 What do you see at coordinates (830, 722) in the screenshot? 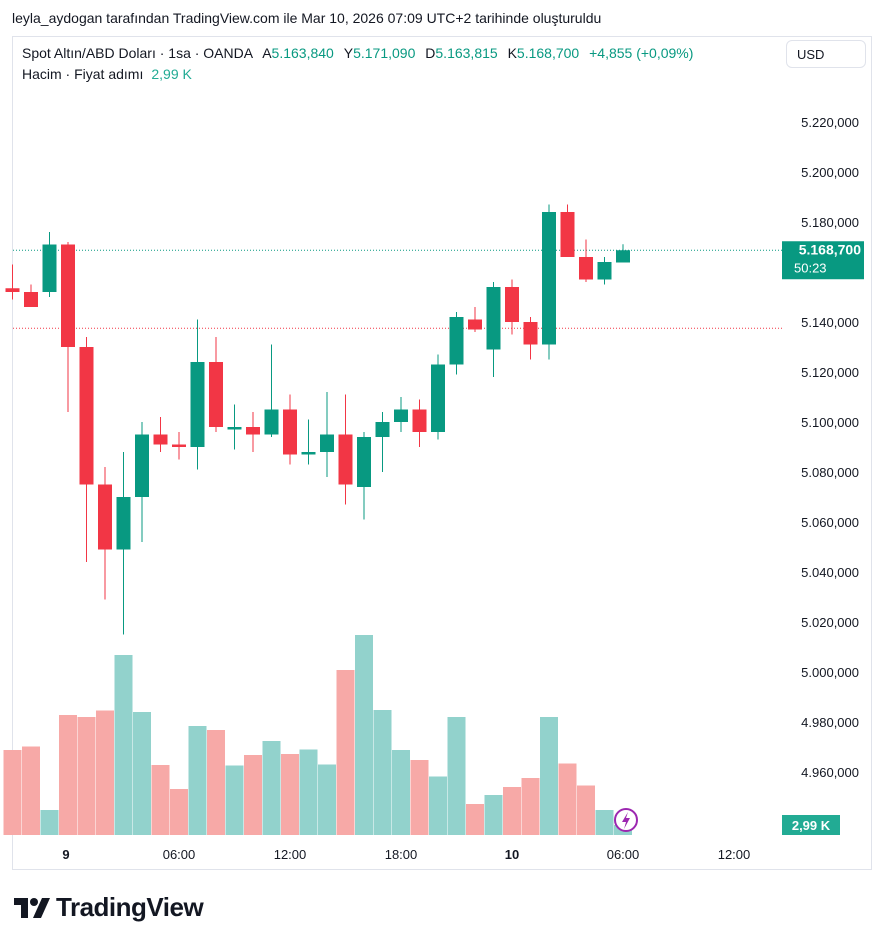
I see `y-tick-label: 4.980,000` at bounding box center [830, 722].